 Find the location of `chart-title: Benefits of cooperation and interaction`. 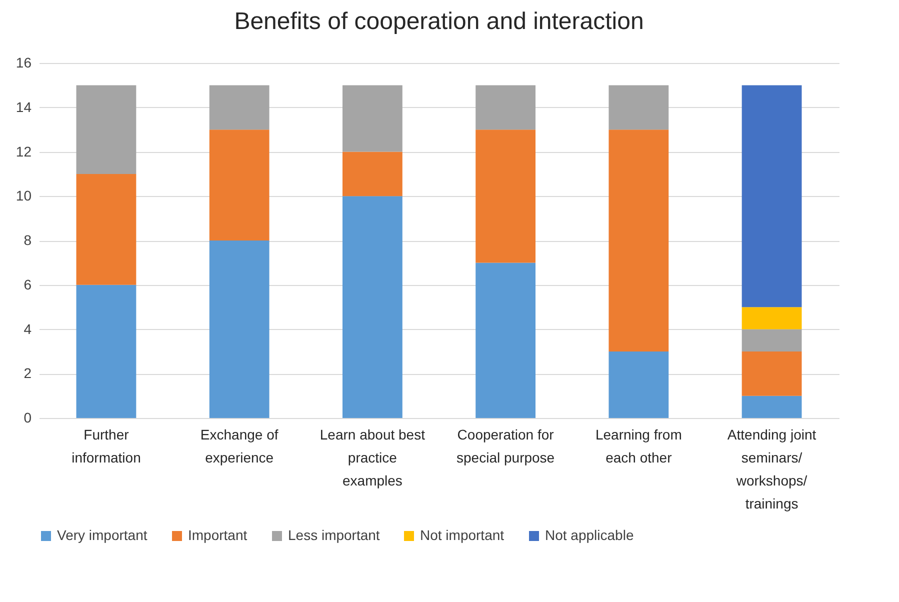

chart-title: Benefits of cooperation and interaction is located at coordinates (439, 21).